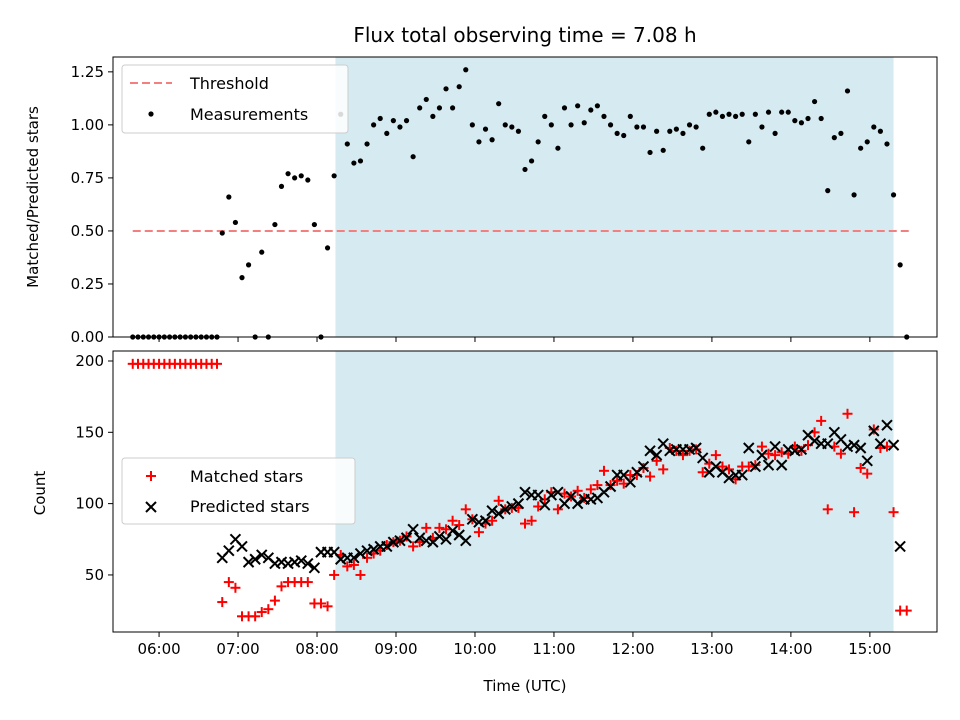 The image size is (960, 720). What do you see at coordinates (87, 231) in the screenshot?
I see `top-y-tick-label: 0.50` at bounding box center [87, 231].